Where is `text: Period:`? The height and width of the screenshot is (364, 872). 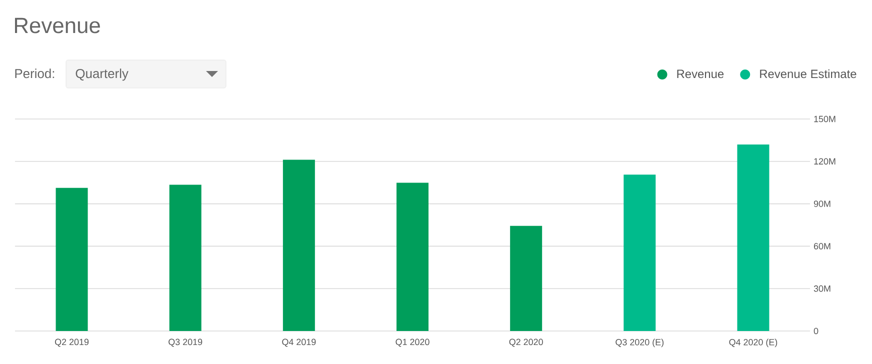 text: Period: is located at coordinates (34, 73).